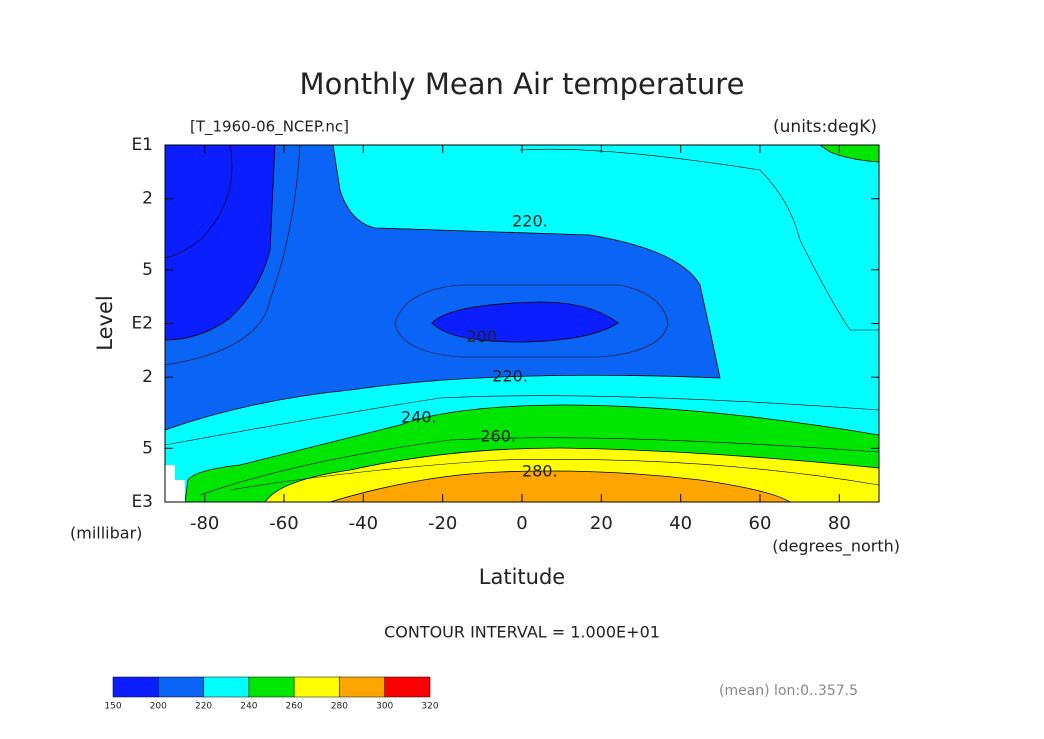 The height and width of the screenshot is (739, 1044). I want to click on colorbar-label: 280, so click(339, 707).